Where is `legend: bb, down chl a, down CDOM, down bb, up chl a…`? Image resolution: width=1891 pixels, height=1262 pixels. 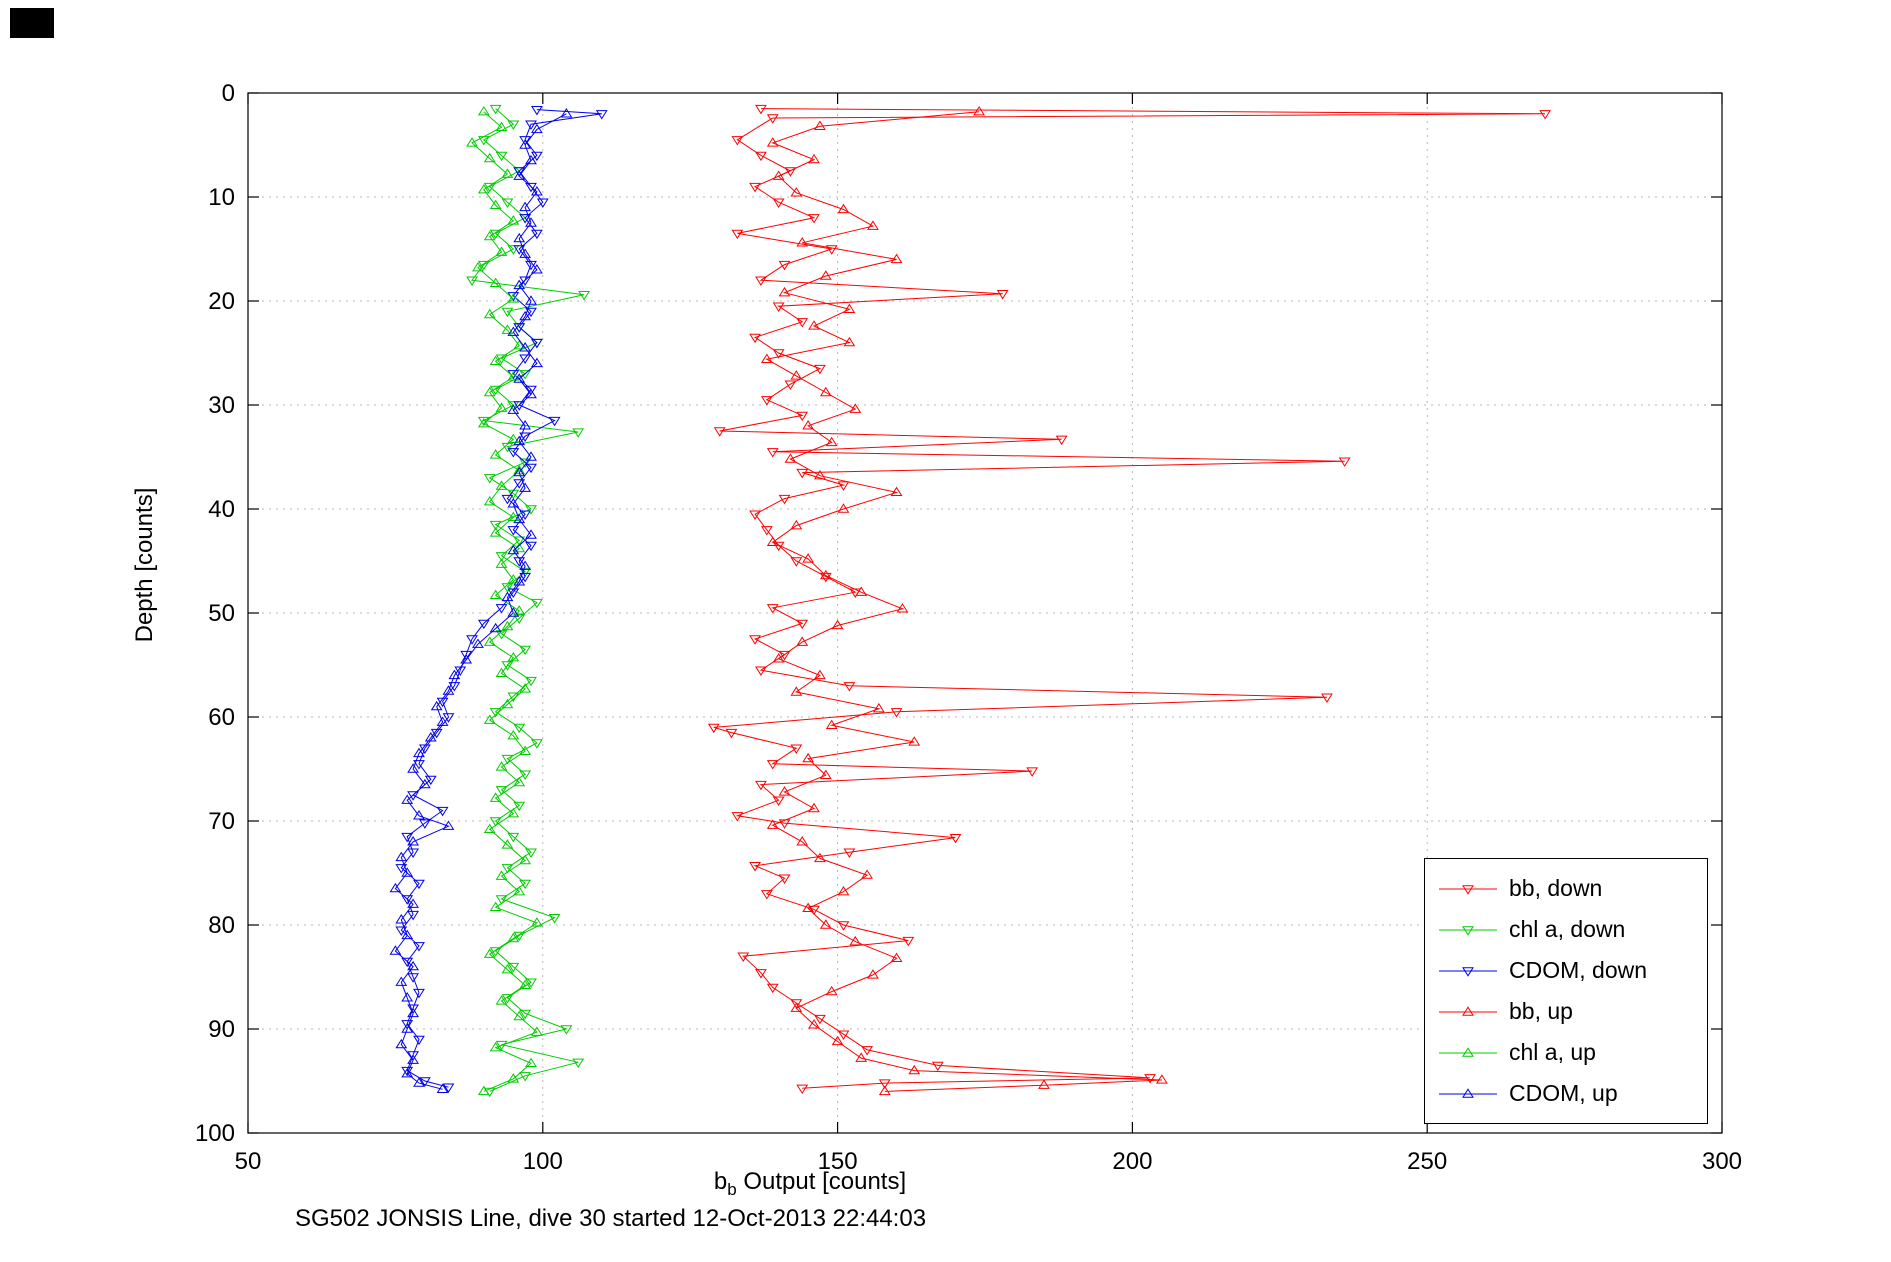 legend: bb, down chl a, down CDOM, down bb, up chl a… is located at coordinates (1566, 991).